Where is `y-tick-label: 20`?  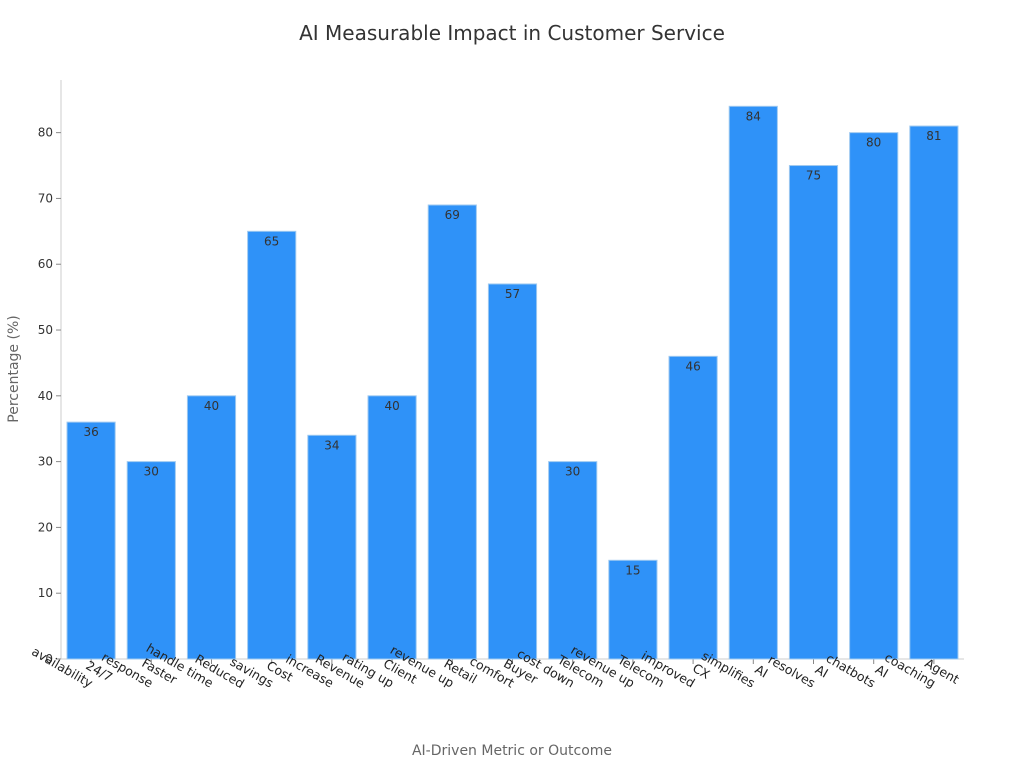 y-tick-label: 20 is located at coordinates (45, 527).